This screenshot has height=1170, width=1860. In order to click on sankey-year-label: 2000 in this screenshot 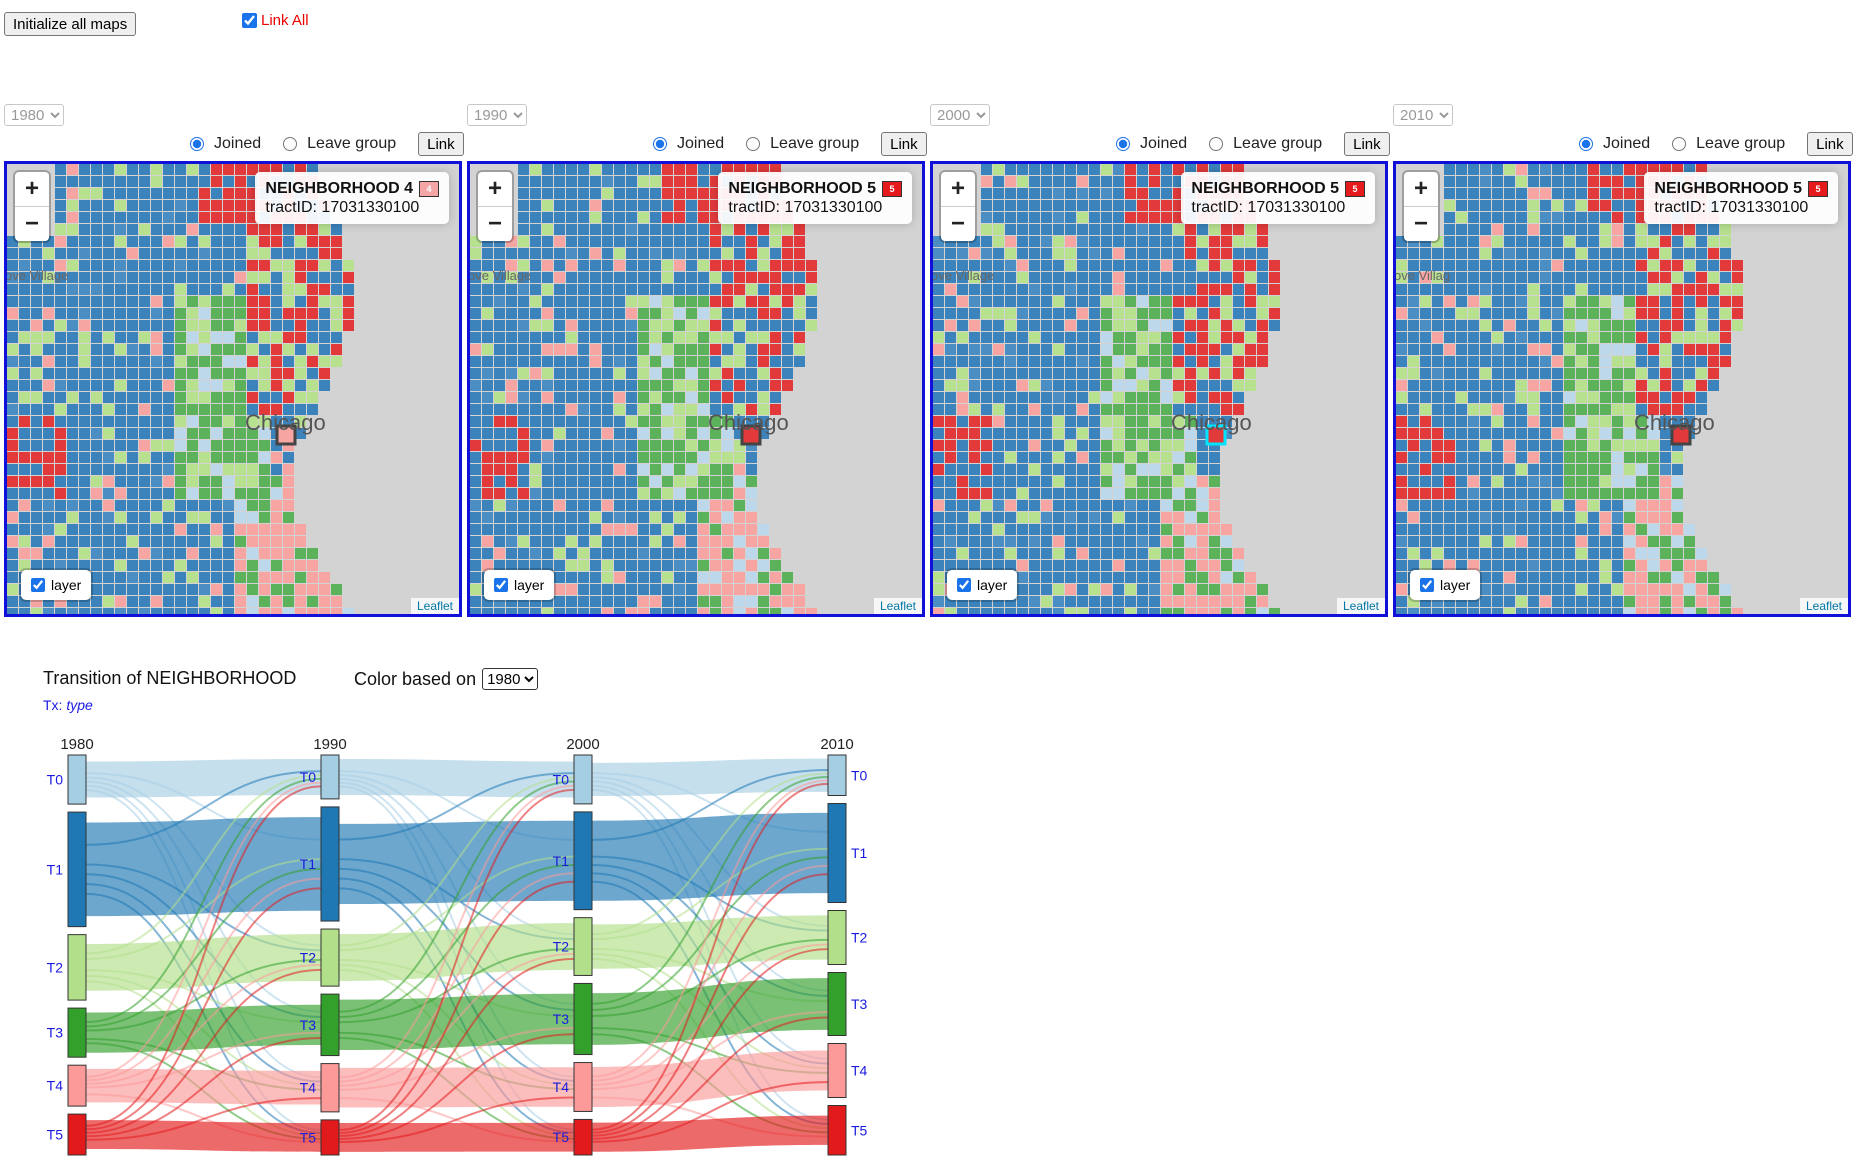, I will do `click(582, 744)`.